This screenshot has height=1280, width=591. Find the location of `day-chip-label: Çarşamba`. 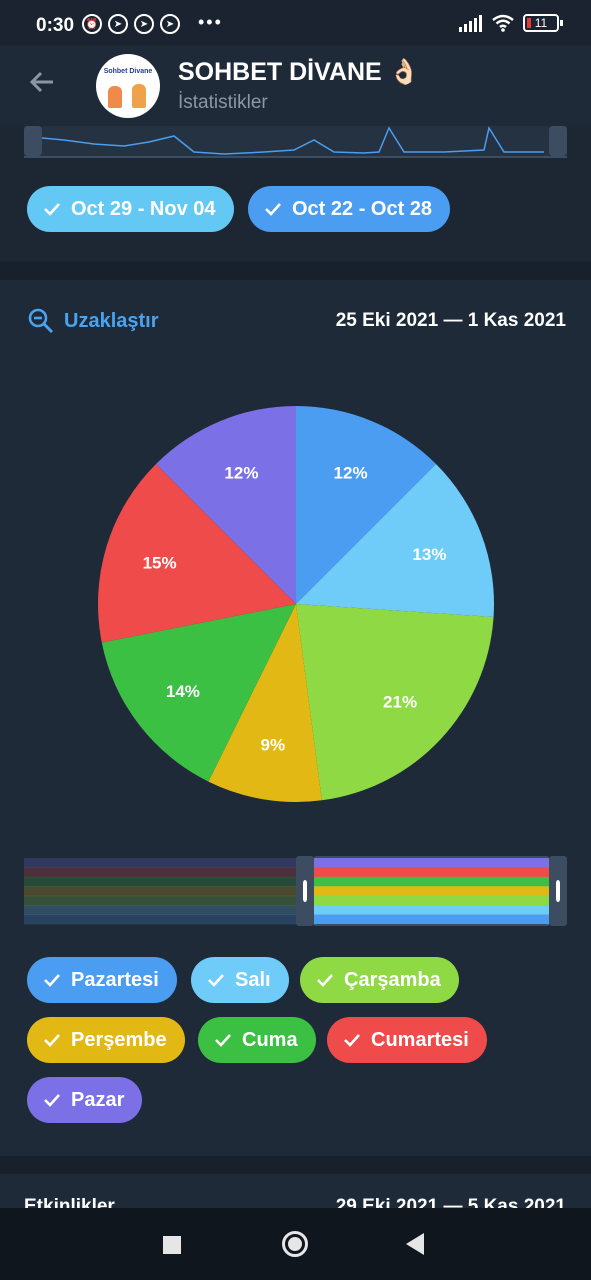

day-chip-label: Çarşamba is located at coordinates (392, 979).